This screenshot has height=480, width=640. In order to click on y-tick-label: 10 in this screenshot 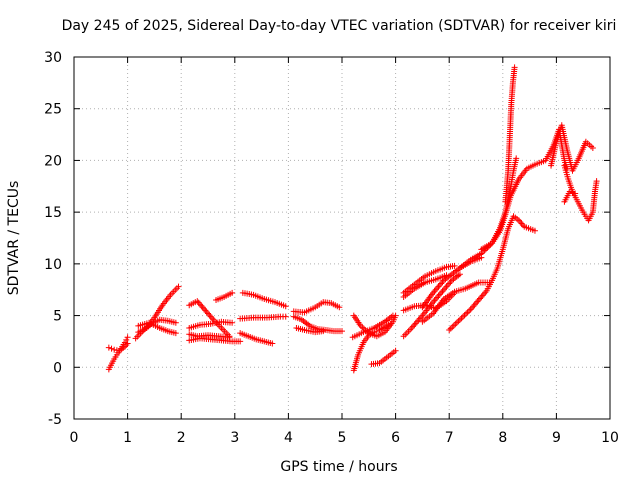, I will do `click(53, 265)`.